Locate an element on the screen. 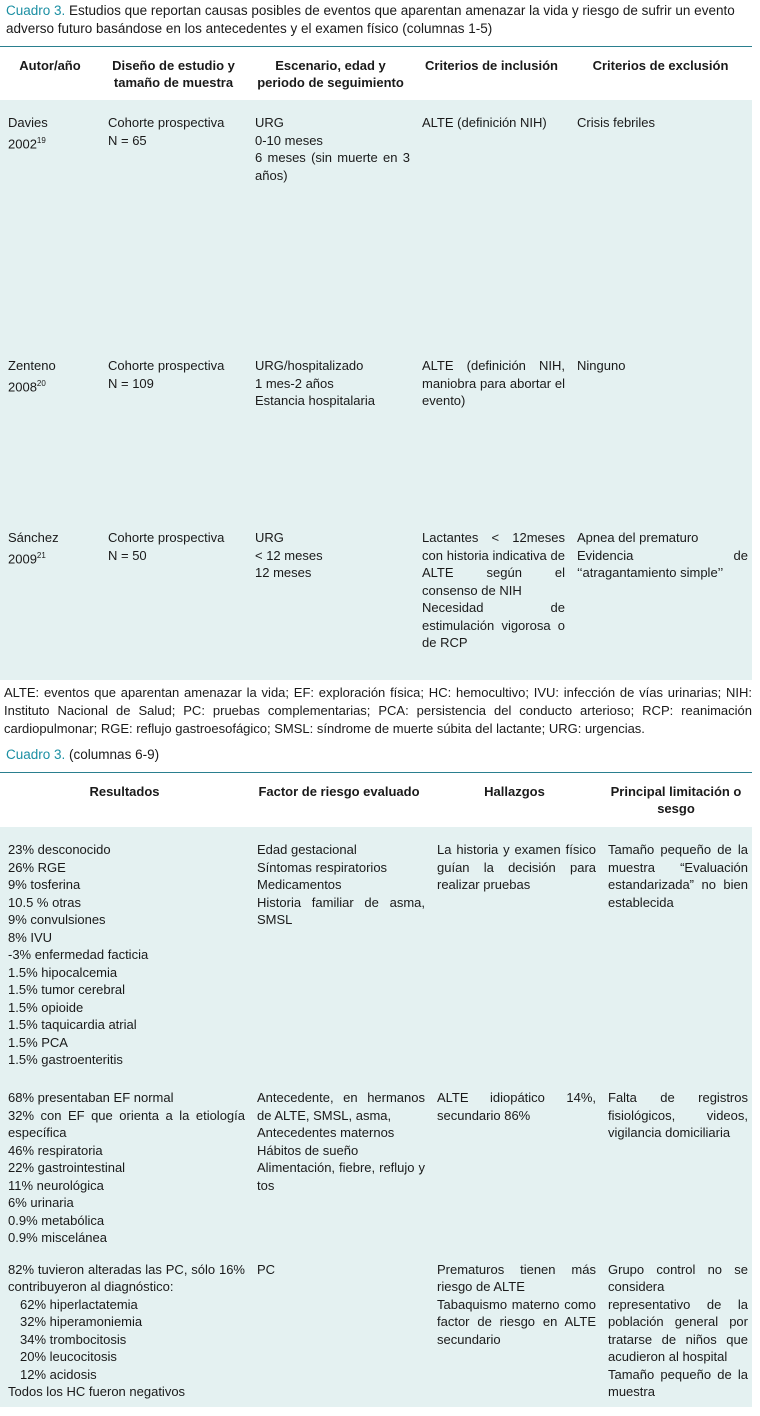 The height and width of the screenshot is (1416, 760). cell-line: ALTE idiopático 14%, secundario 86% is located at coordinates (516, 1106).